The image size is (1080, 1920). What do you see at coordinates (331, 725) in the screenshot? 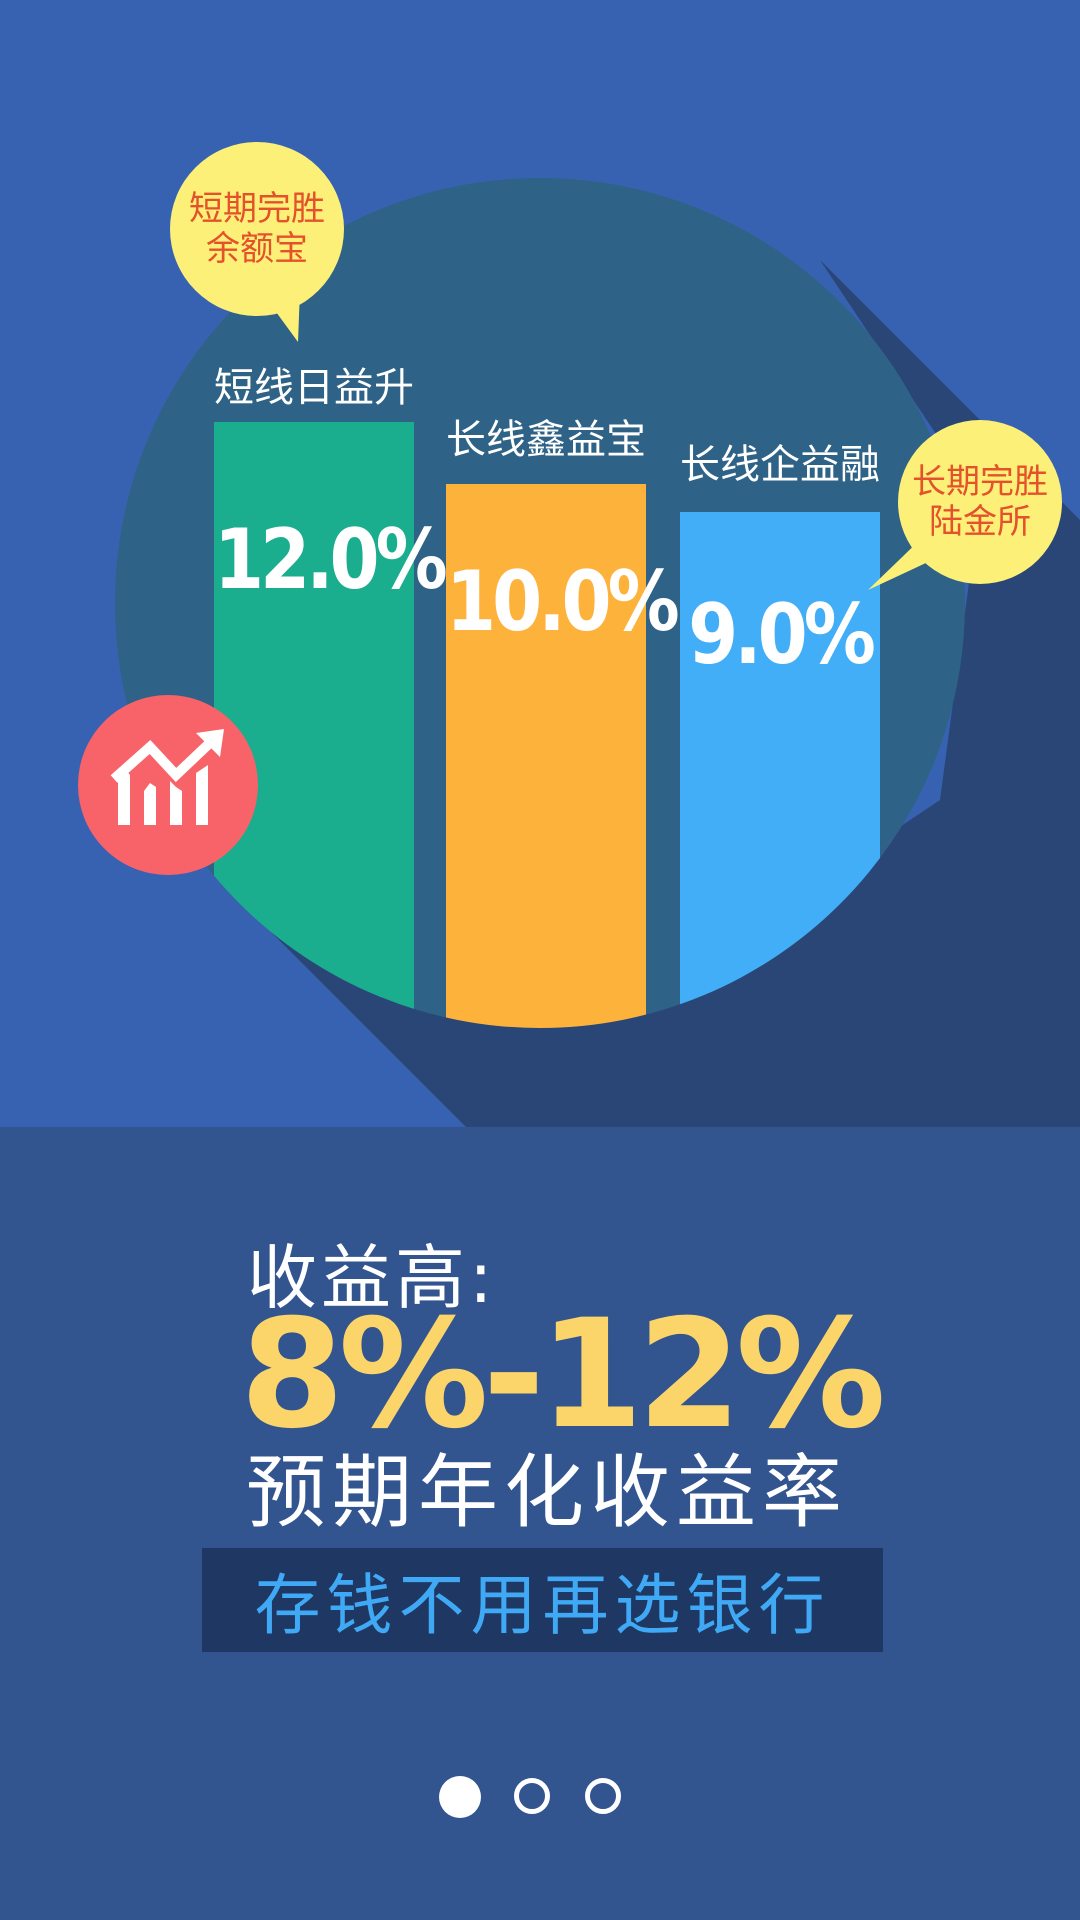
I see `bar-short-term: 12.0%` at bounding box center [331, 725].